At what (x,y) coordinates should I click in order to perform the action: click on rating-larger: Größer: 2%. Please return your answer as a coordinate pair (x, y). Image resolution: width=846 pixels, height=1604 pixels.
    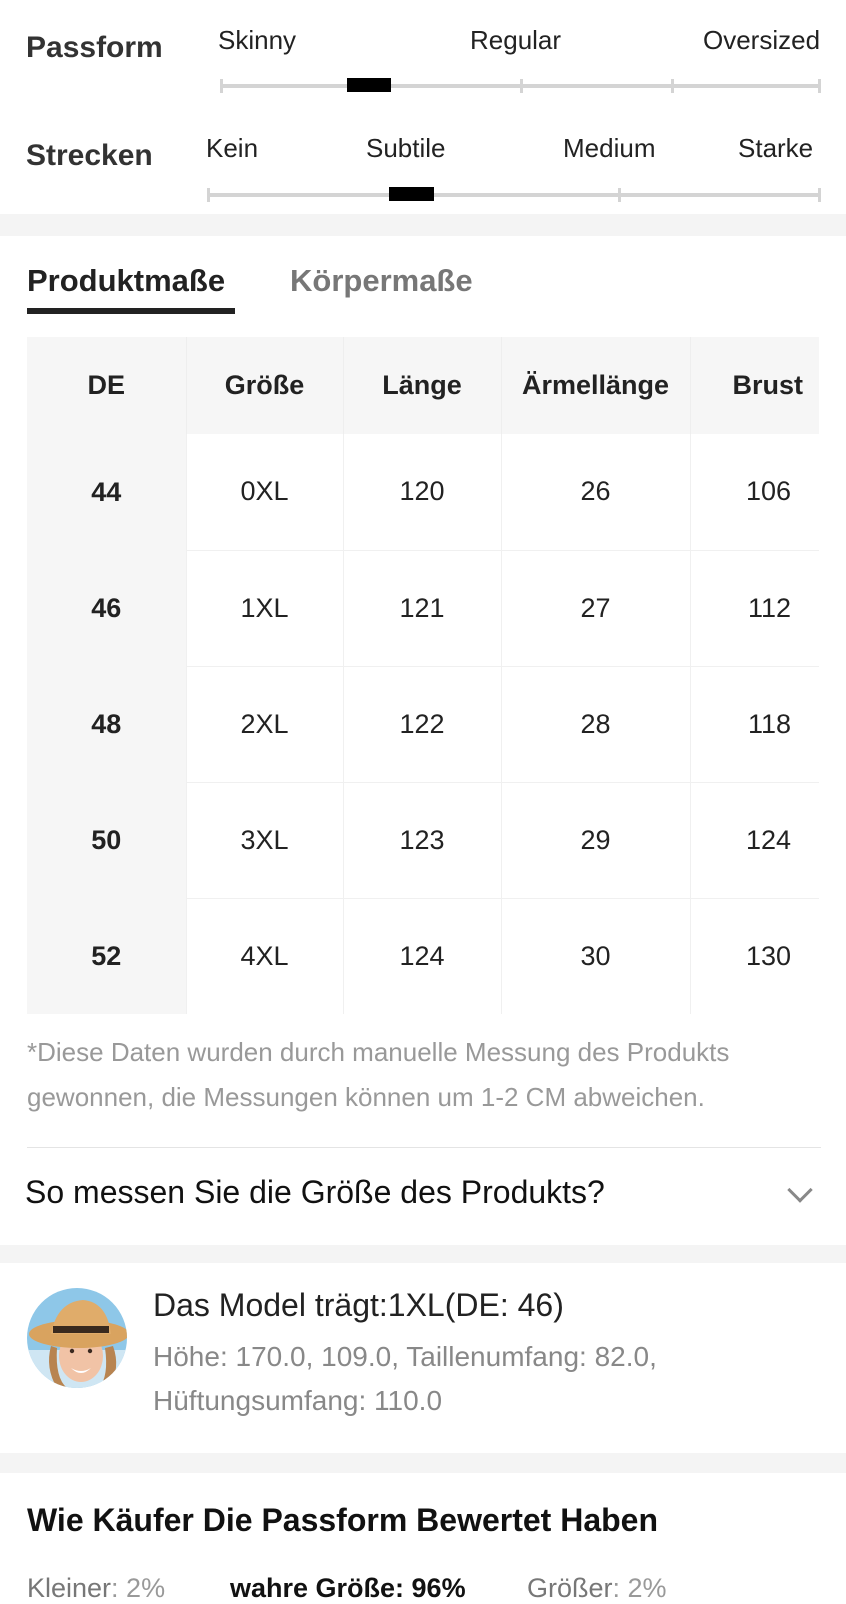
    Looking at the image, I should click on (597, 1588).